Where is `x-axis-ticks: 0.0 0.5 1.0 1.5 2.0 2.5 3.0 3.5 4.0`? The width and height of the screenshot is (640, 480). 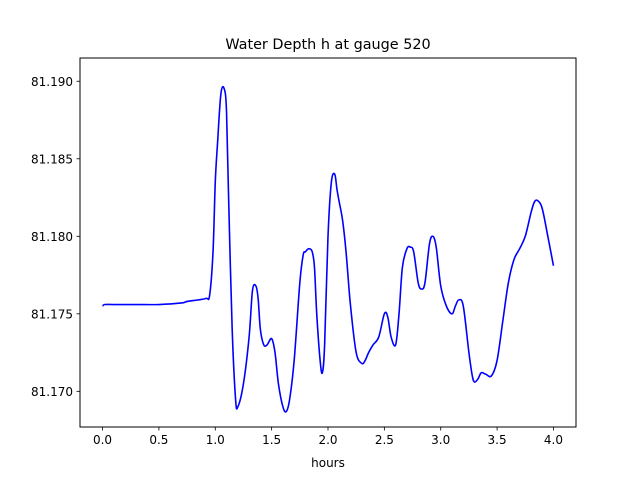 x-axis-ticks: 0.0 0.5 1.0 1.5 2.0 2.5 3.0 3.5 4.0 is located at coordinates (328, 437).